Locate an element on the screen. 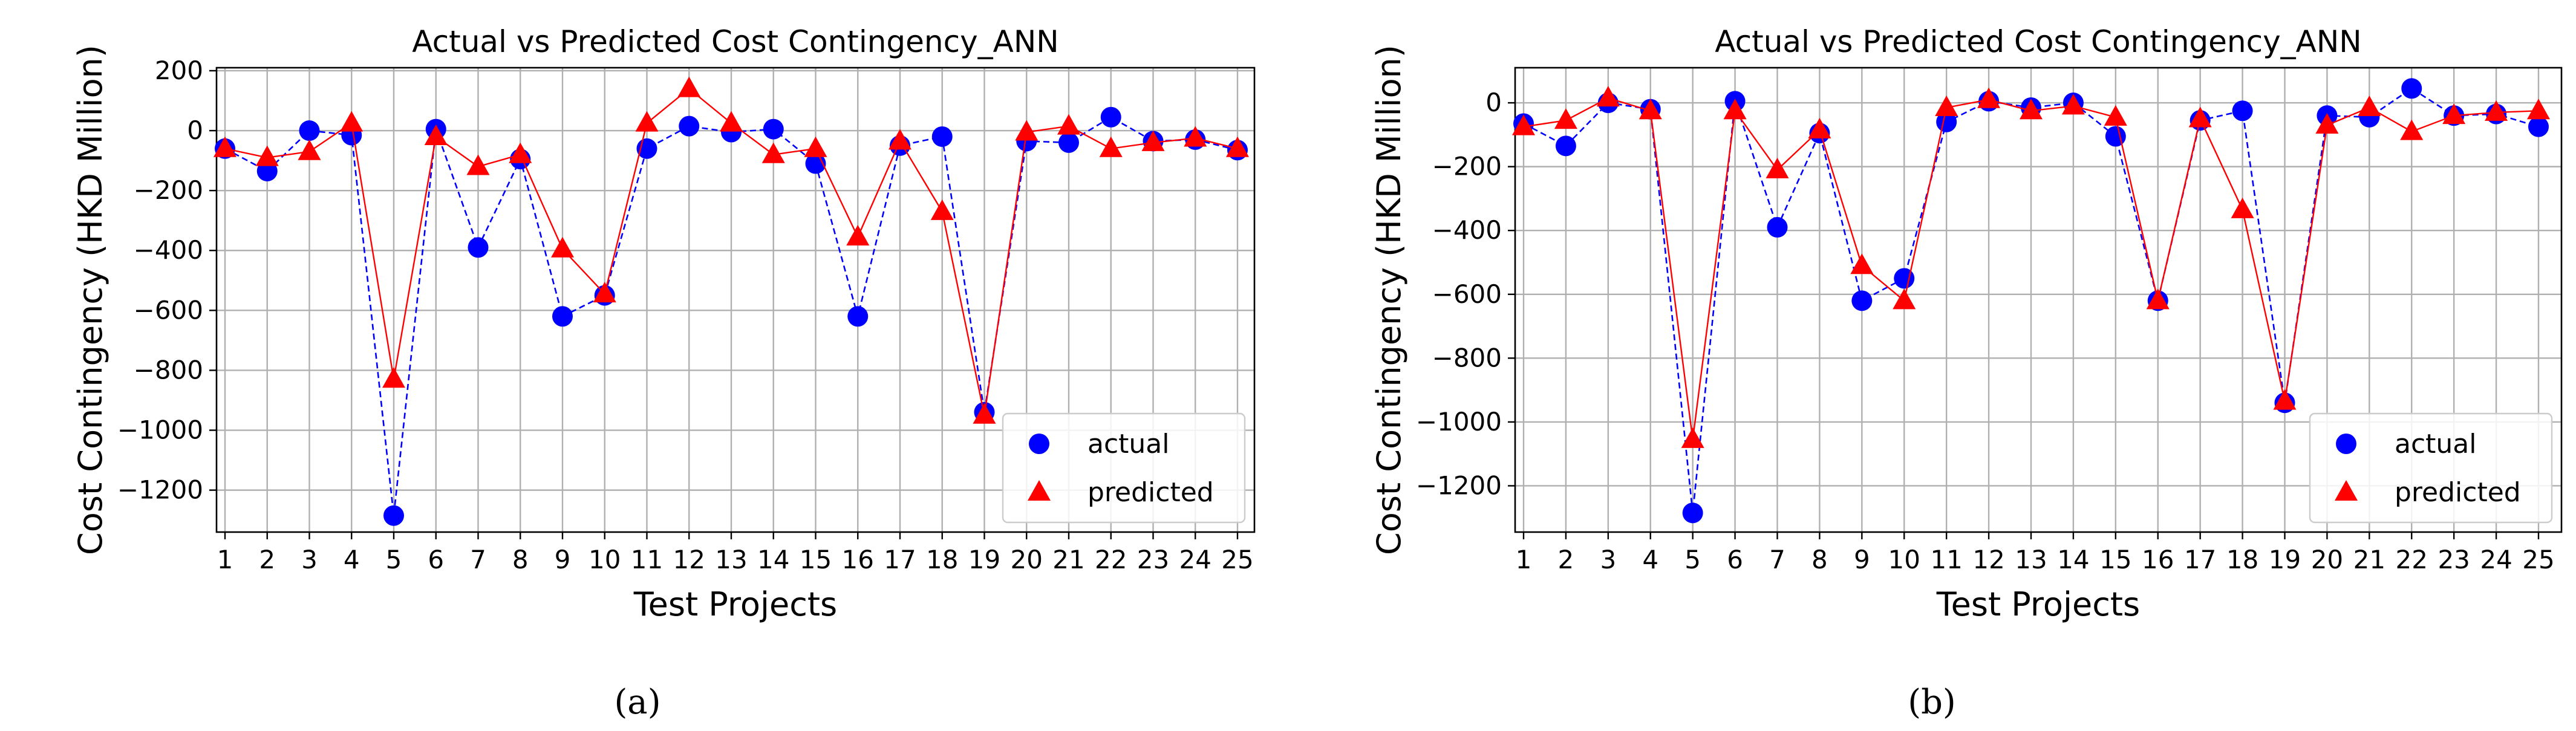 This screenshot has height=731, width=2576. x-tick-label: 14 is located at coordinates (2073, 559).